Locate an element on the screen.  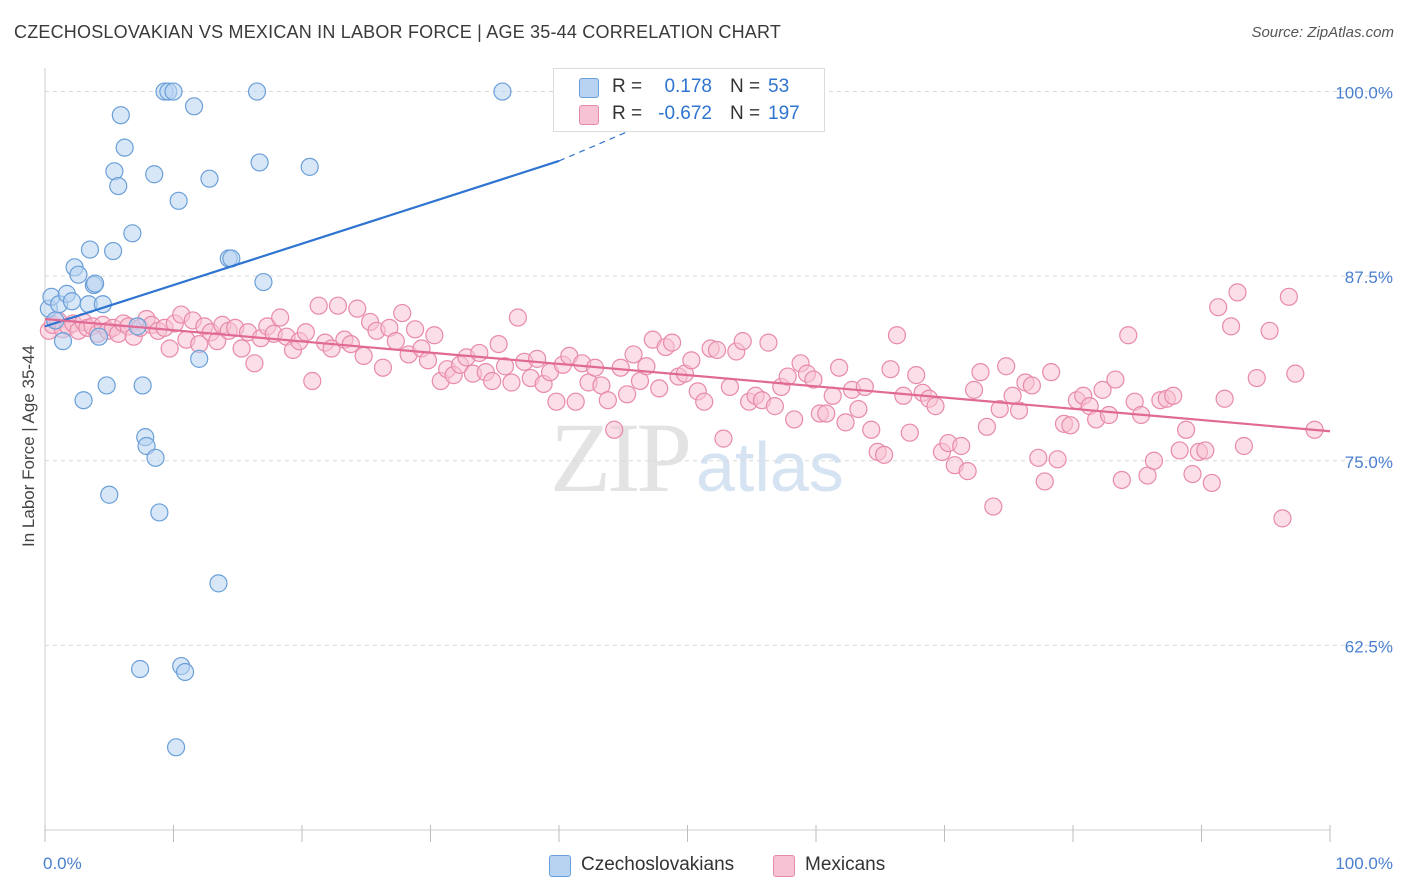
legend-label: Czechoslovakians is located at coordinates (658, 864).